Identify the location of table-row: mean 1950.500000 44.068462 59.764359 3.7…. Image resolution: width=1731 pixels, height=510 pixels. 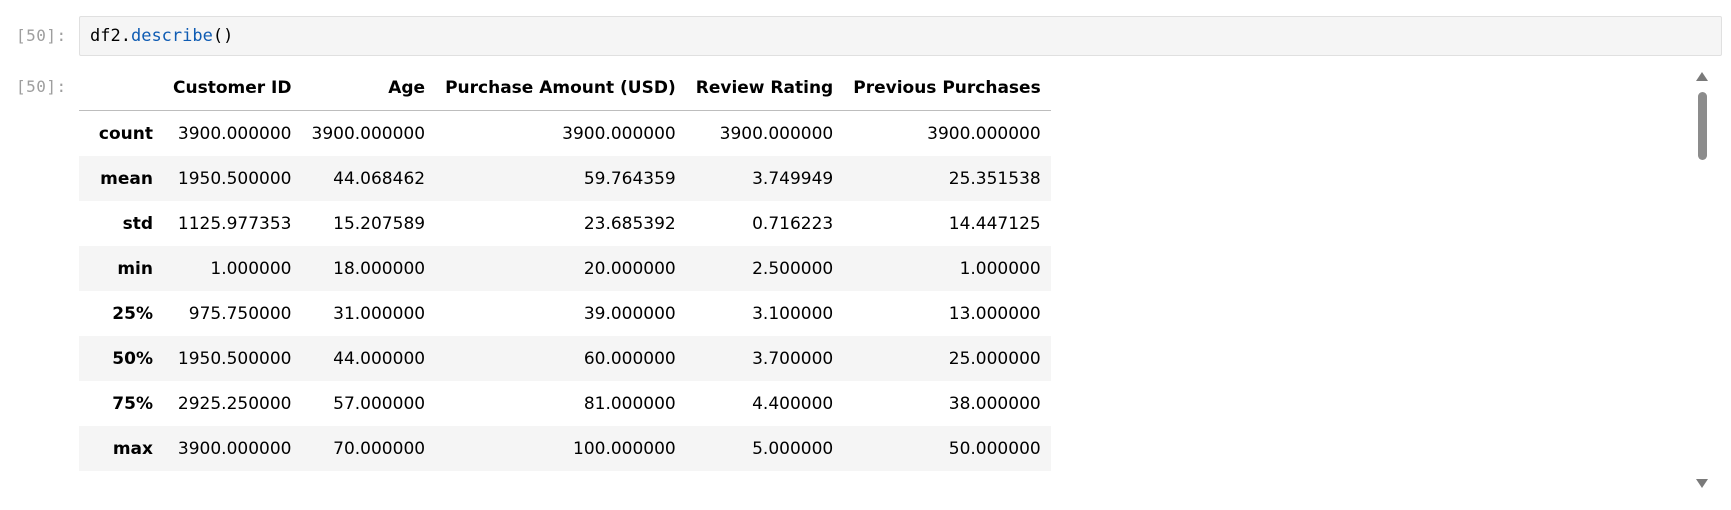
(565, 178).